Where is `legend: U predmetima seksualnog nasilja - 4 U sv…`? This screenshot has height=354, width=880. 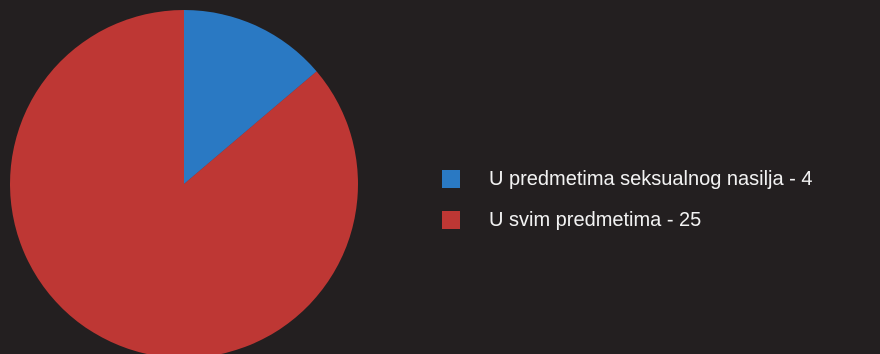
legend: U predmetima seksualnog nasilja - 4 U sv… is located at coordinates (627, 209).